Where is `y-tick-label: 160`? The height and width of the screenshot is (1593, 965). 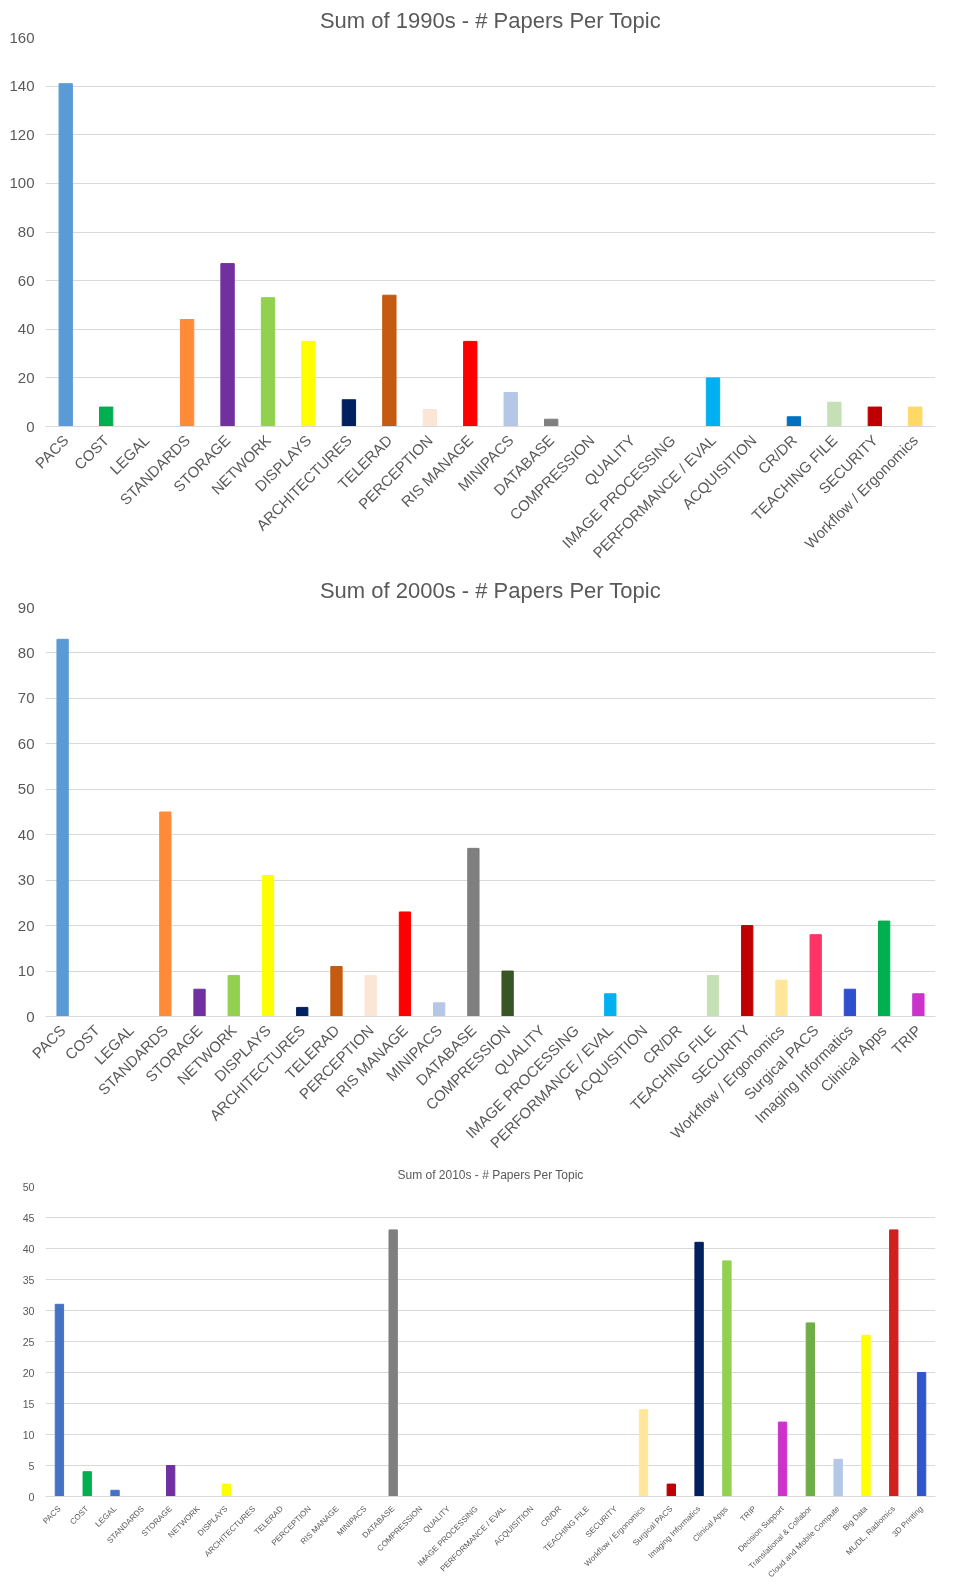 y-tick-label: 160 is located at coordinates (22, 37).